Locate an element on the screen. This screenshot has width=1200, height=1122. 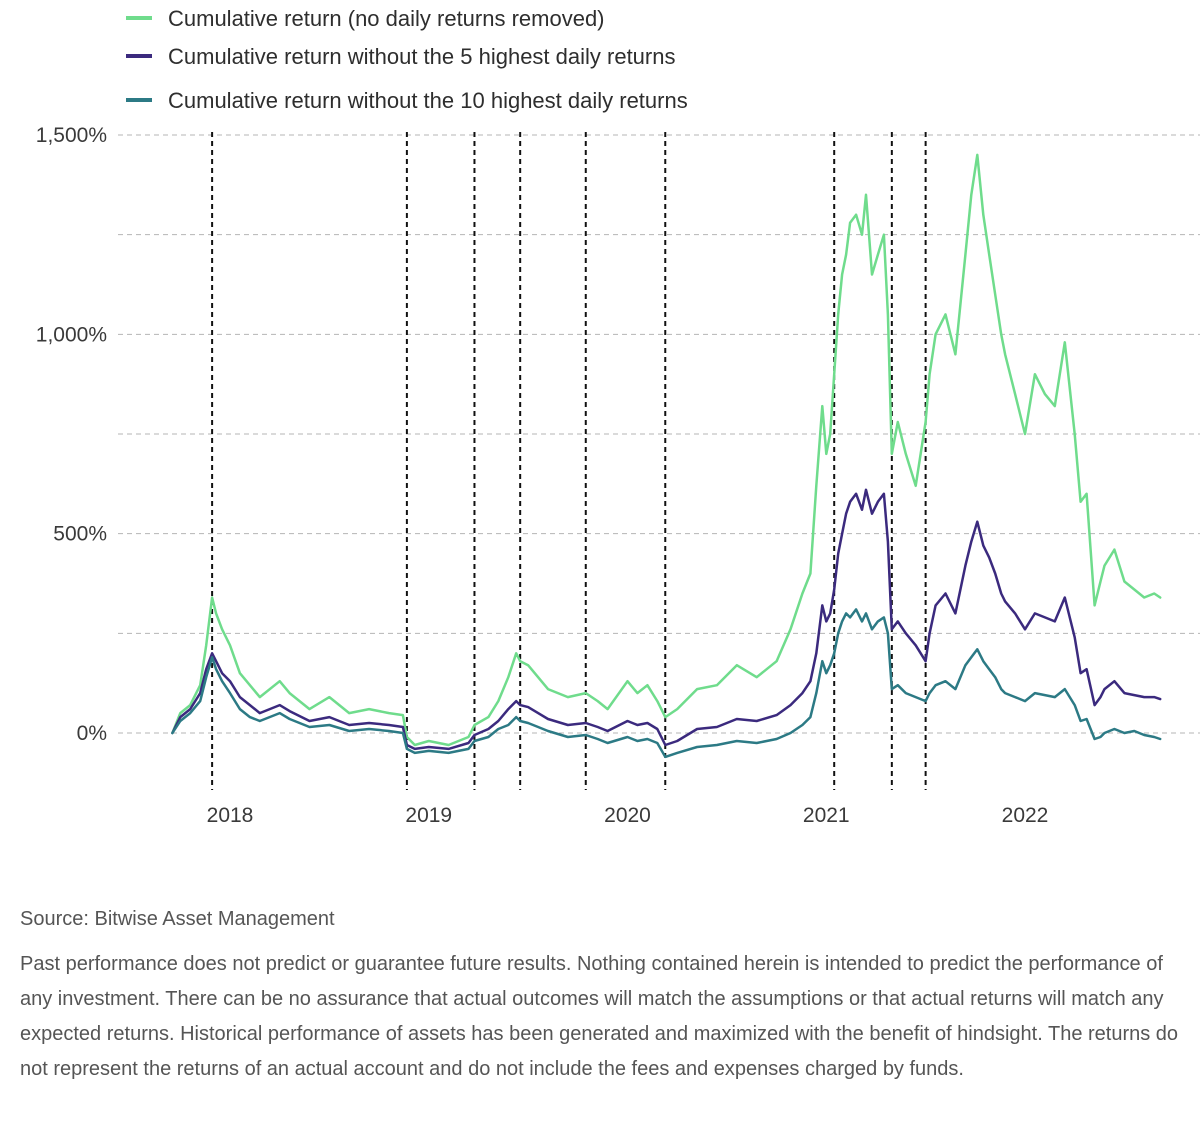
source-note: Source: Bitwise Asset Management is located at coordinates (177, 919).